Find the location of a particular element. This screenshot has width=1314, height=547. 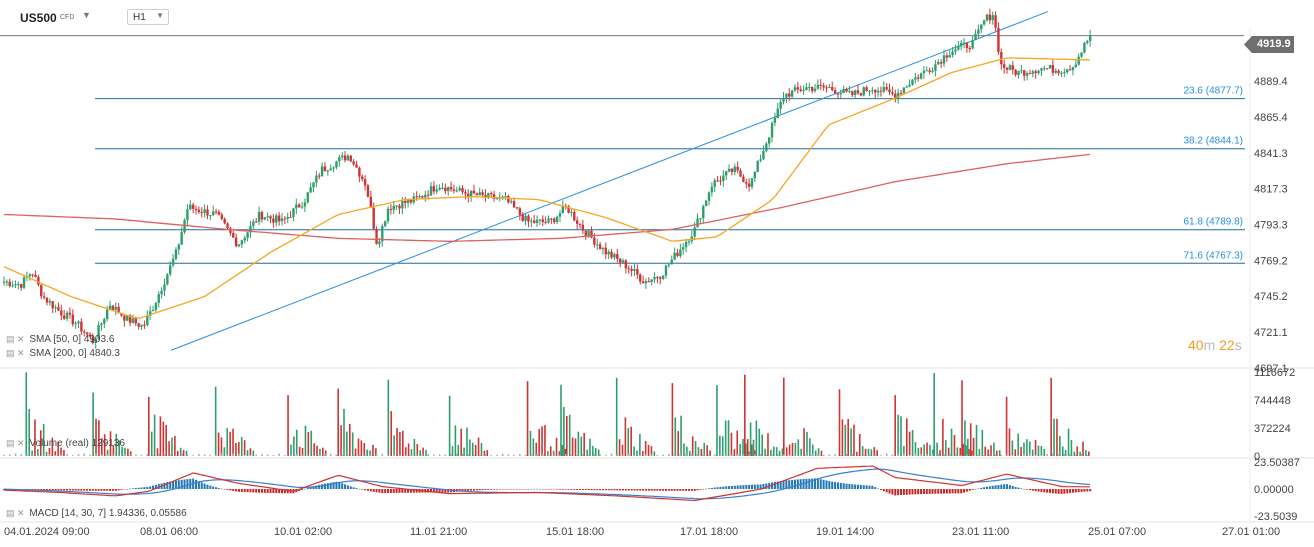

legend-sma200: ▤ ✕ SMA [200, 0] 4840.3 is located at coordinates (63, 353).